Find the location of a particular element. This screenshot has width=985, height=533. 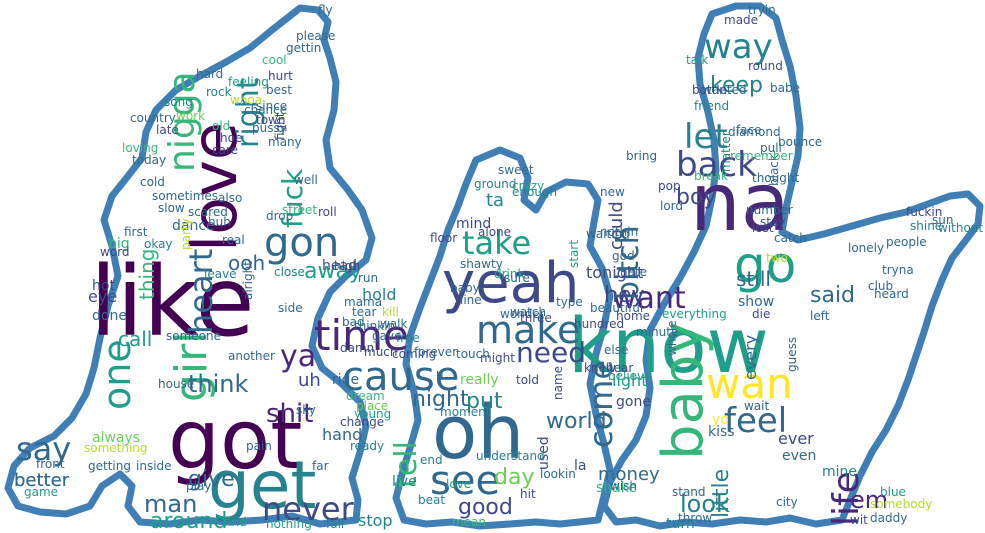

cloud-word: feeling is located at coordinates (248, 82).